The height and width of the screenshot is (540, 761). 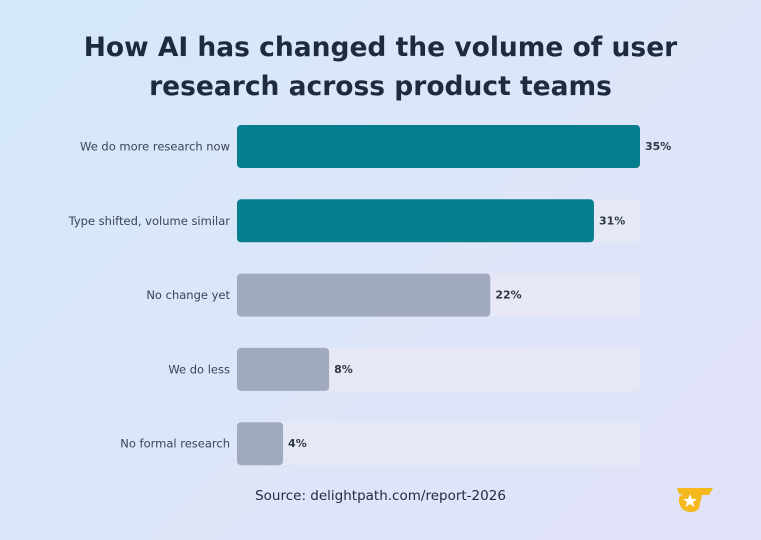 I want to click on chart-title-line-1: How AI has changed the volume of user, so click(x=380, y=47).